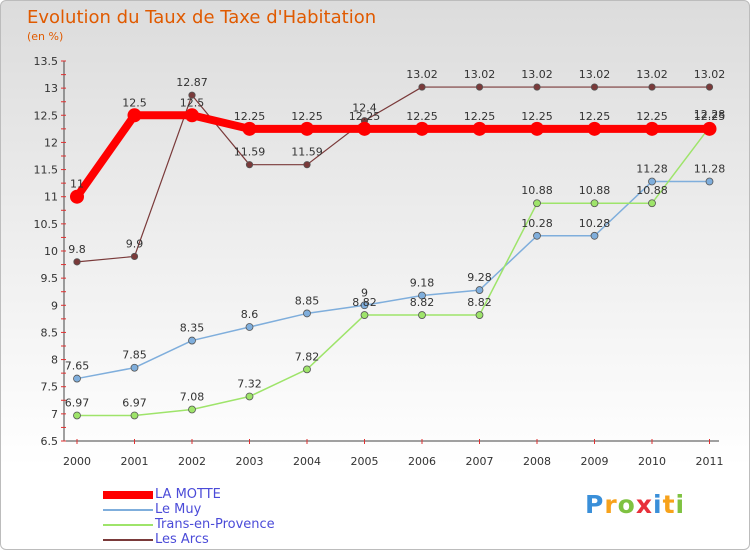 This screenshot has width=750, height=550. I want to click on x-tick-label: 2000, so click(77, 461).